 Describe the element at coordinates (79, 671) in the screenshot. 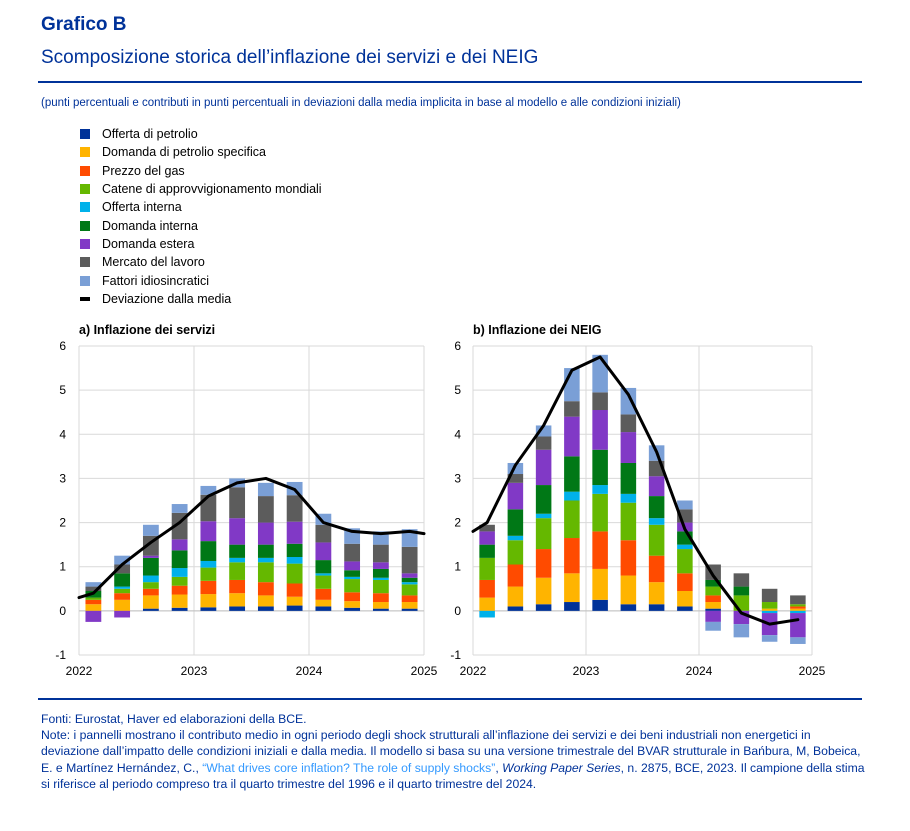

I see `x-tick-label: 2022` at that location.